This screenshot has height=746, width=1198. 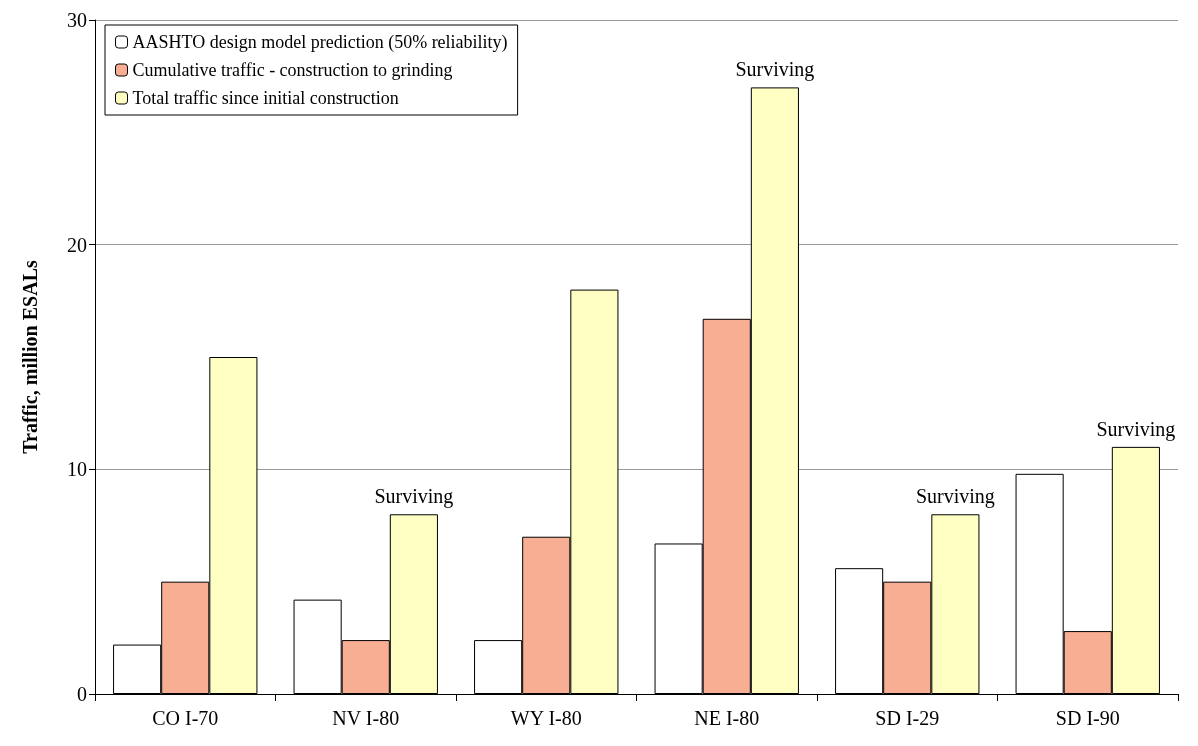 I want to click on y-tick-label: 30, so click(x=77, y=20).